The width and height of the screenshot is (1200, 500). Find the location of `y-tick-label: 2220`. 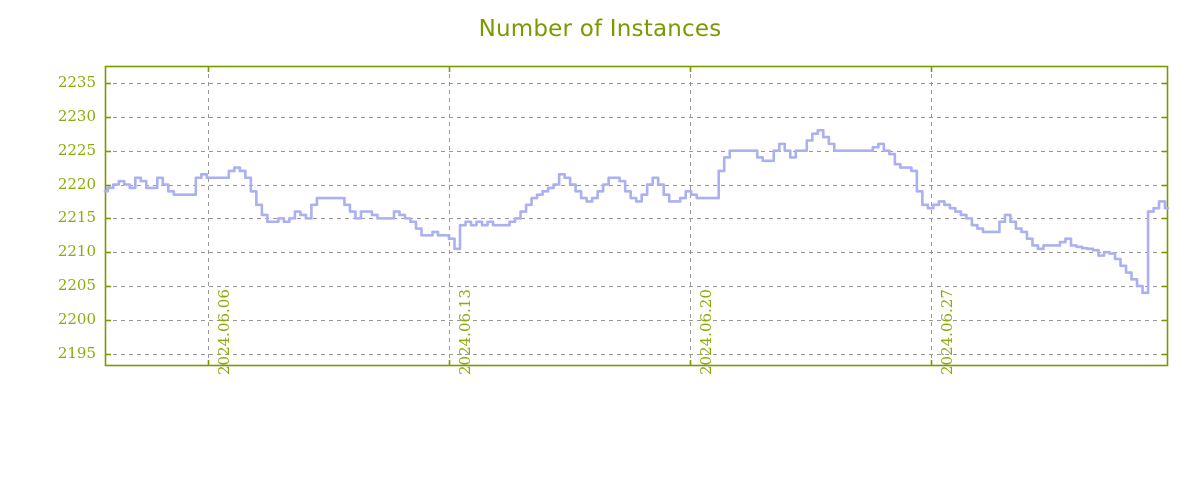

y-tick-label: 2220 is located at coordinates (76, 183).